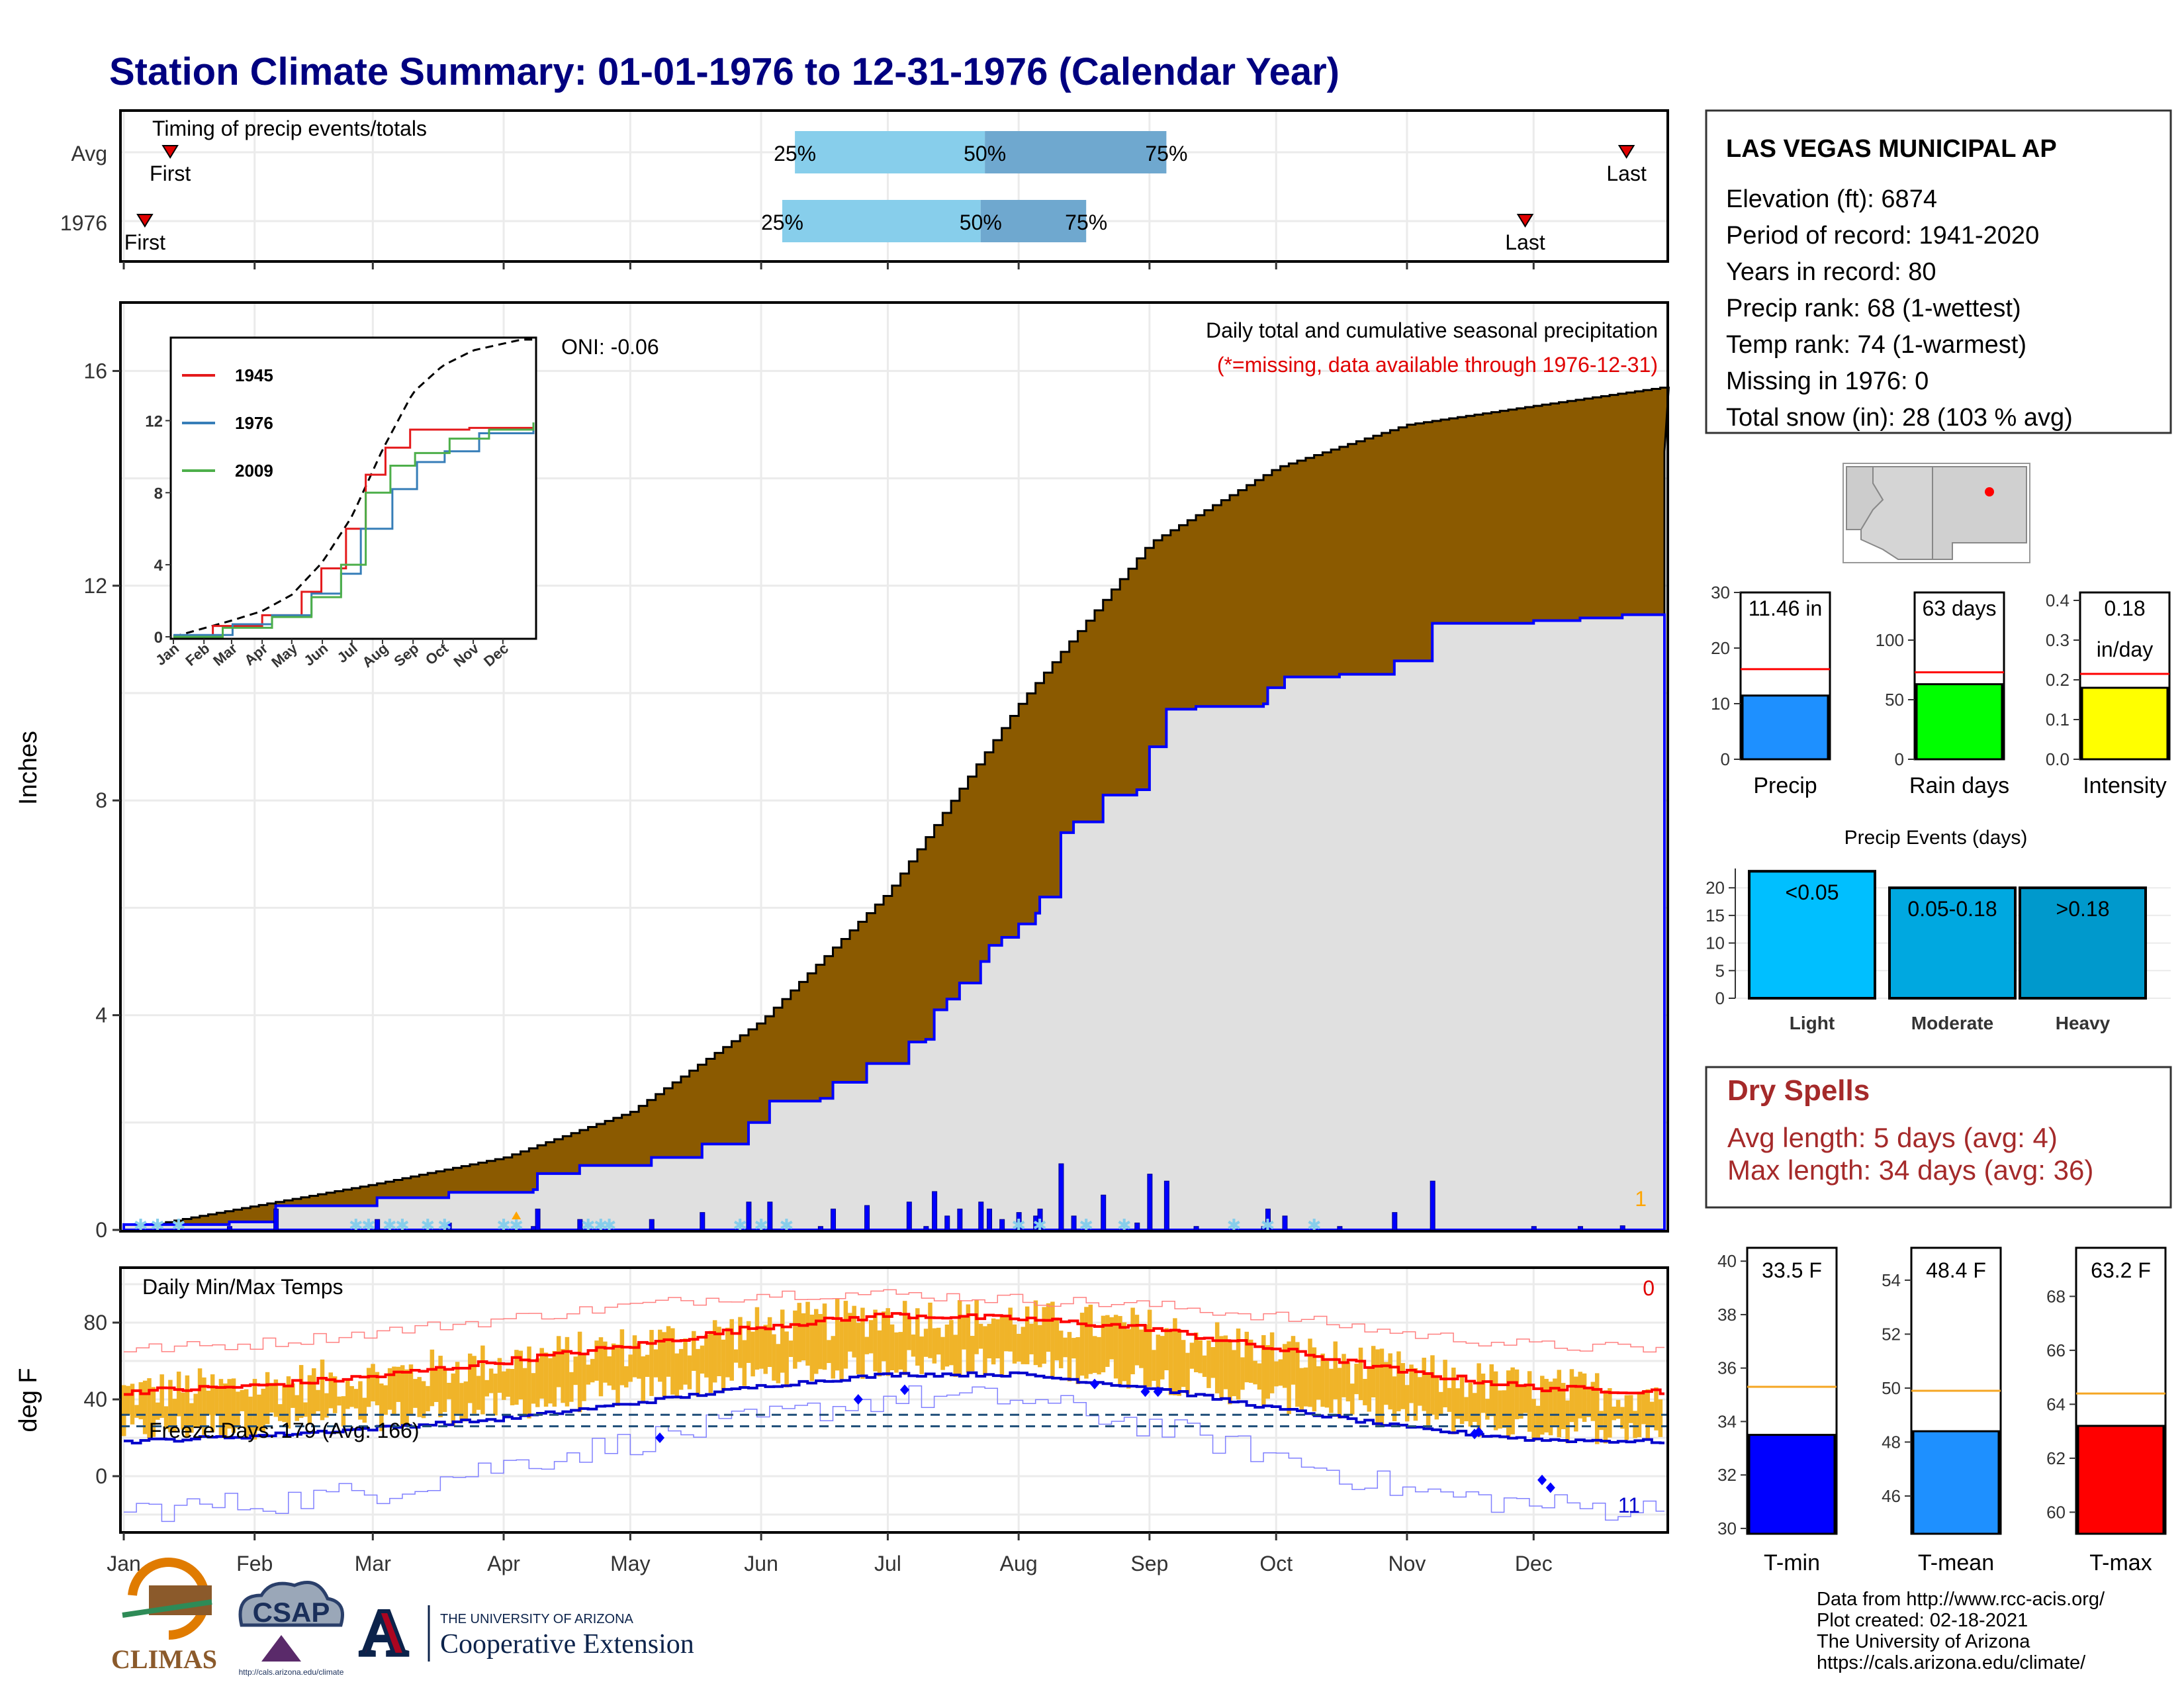  Describe the element at coordinates (1158, 1391) in the screenshot. I see `record-low-marker` at that location.